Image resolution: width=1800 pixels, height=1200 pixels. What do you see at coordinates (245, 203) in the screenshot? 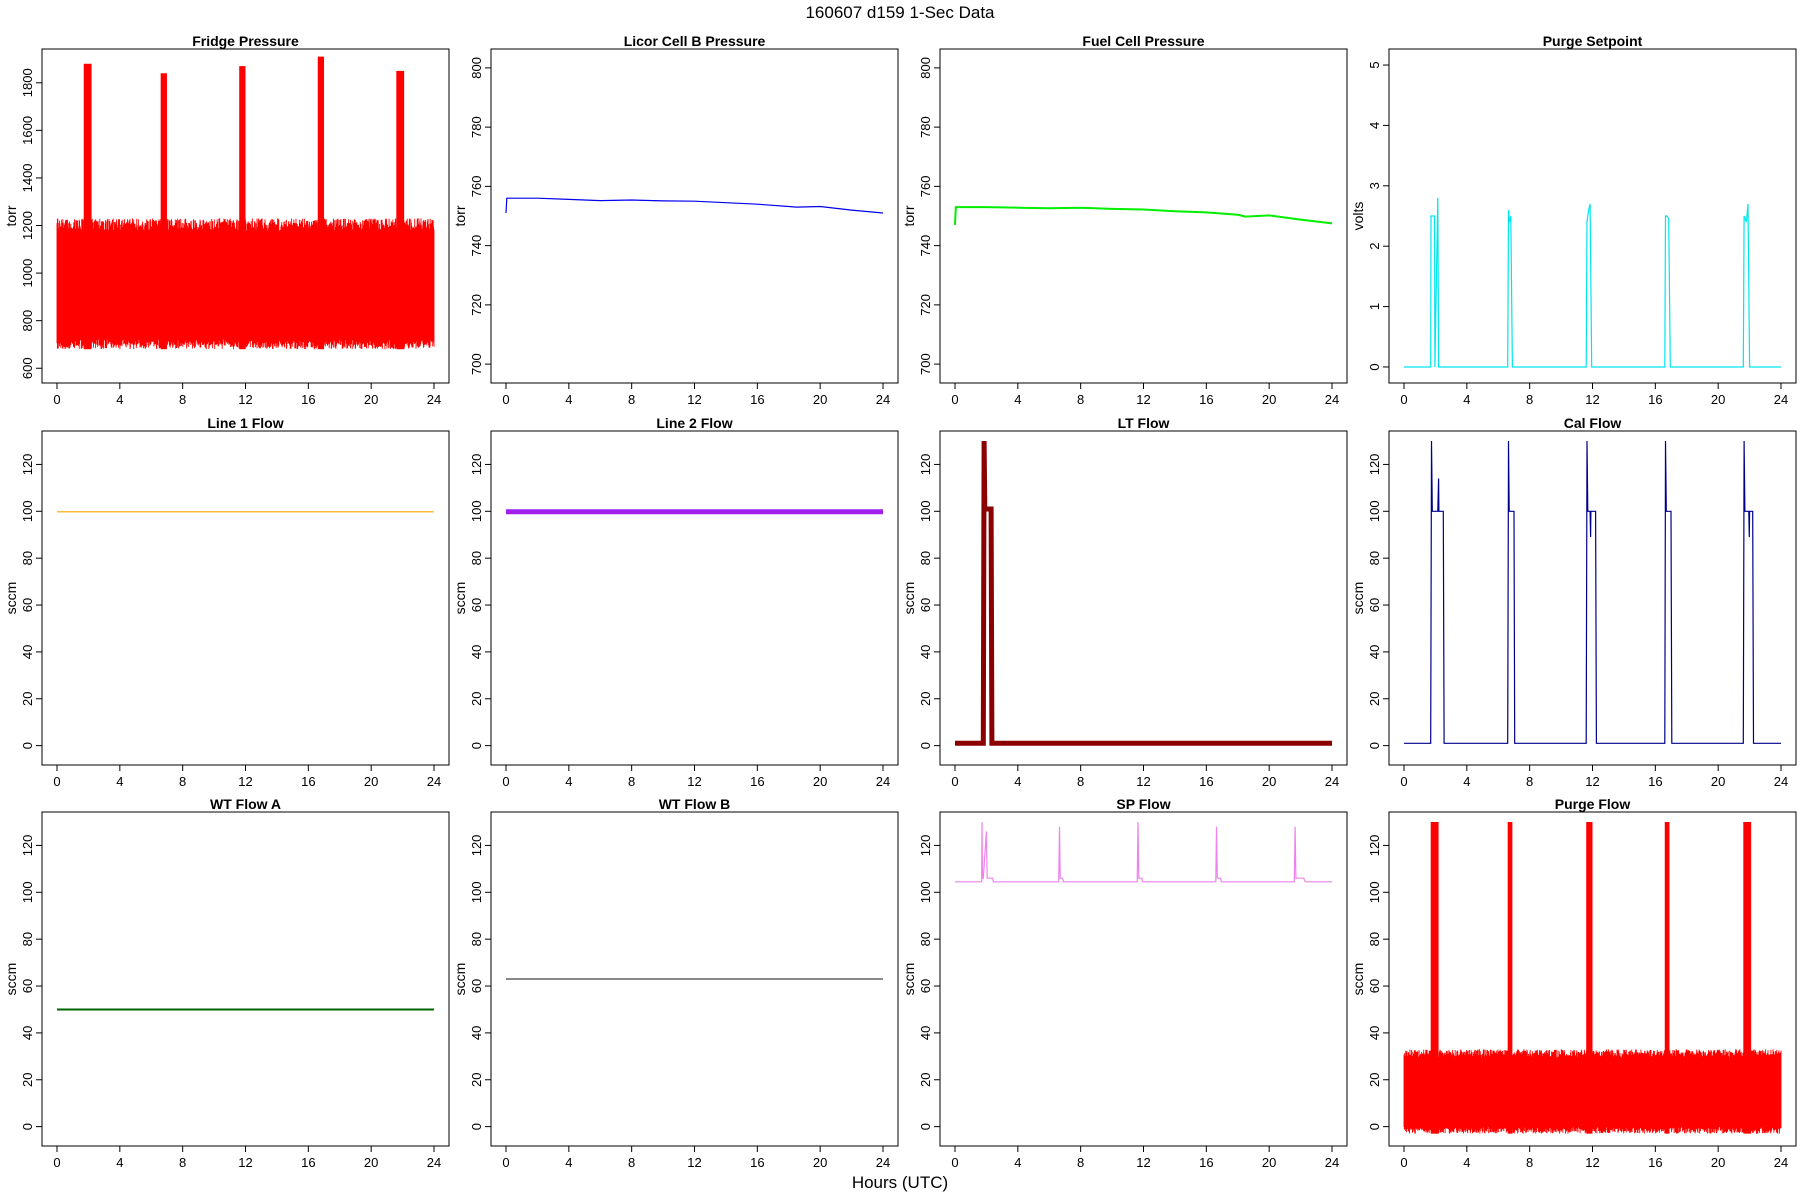
I see `series-fridge_pressure` at bounding box center [245, 203].